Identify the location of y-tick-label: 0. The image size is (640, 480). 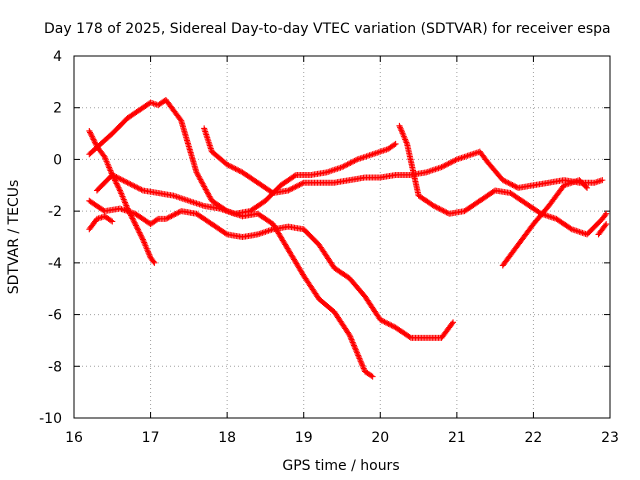
(57, 160).